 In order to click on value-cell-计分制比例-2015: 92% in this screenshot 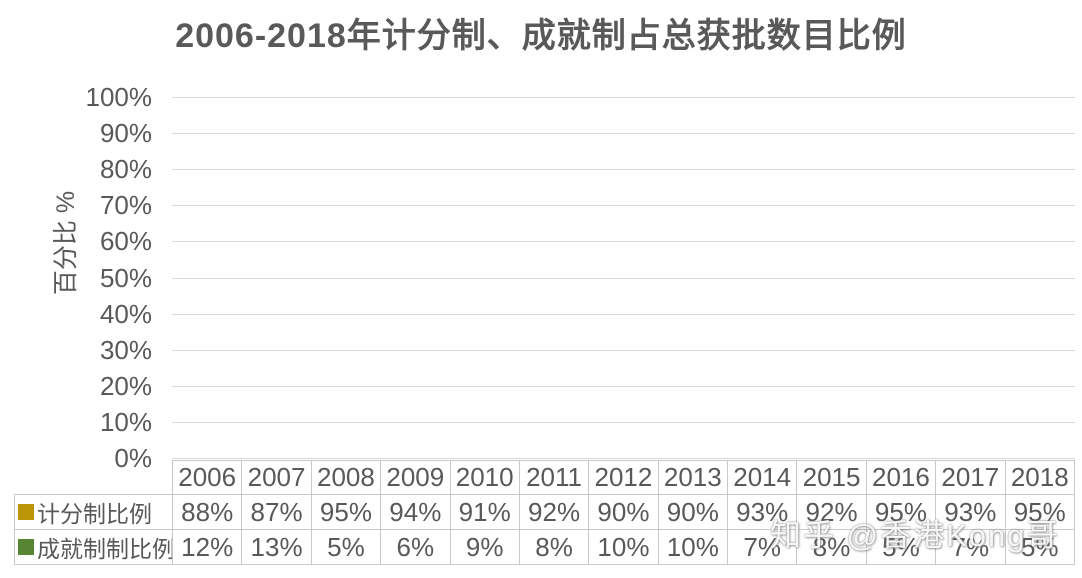, I will do `click(831, 512)`.